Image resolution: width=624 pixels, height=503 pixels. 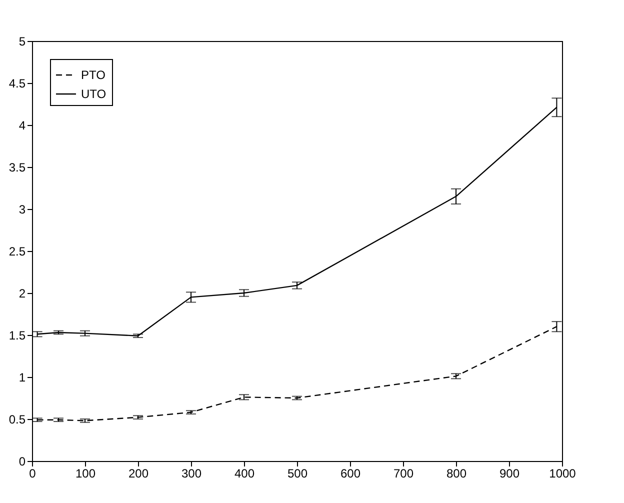 What do you see at coordinates (17, 335) in the screenshot?
I see `y-tick-label: 1.5` at bounding box center [17, 335].